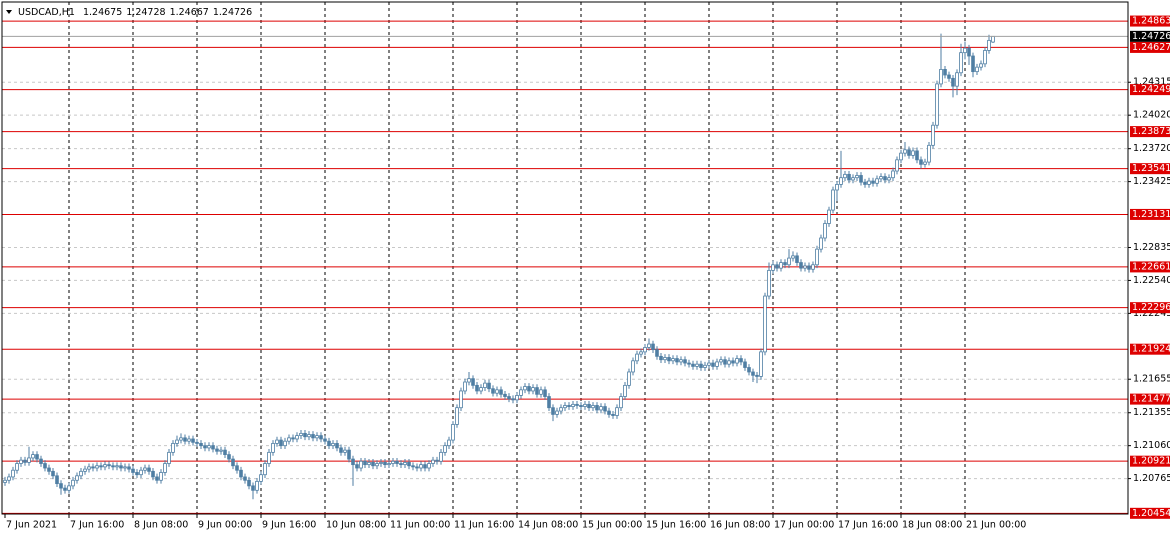 This screenshot has width=1170, height=537. Describe the element at coordinates (356, 525) in the screenshot. I see `x-tick-label: 10 Jun 08:00` at that location.